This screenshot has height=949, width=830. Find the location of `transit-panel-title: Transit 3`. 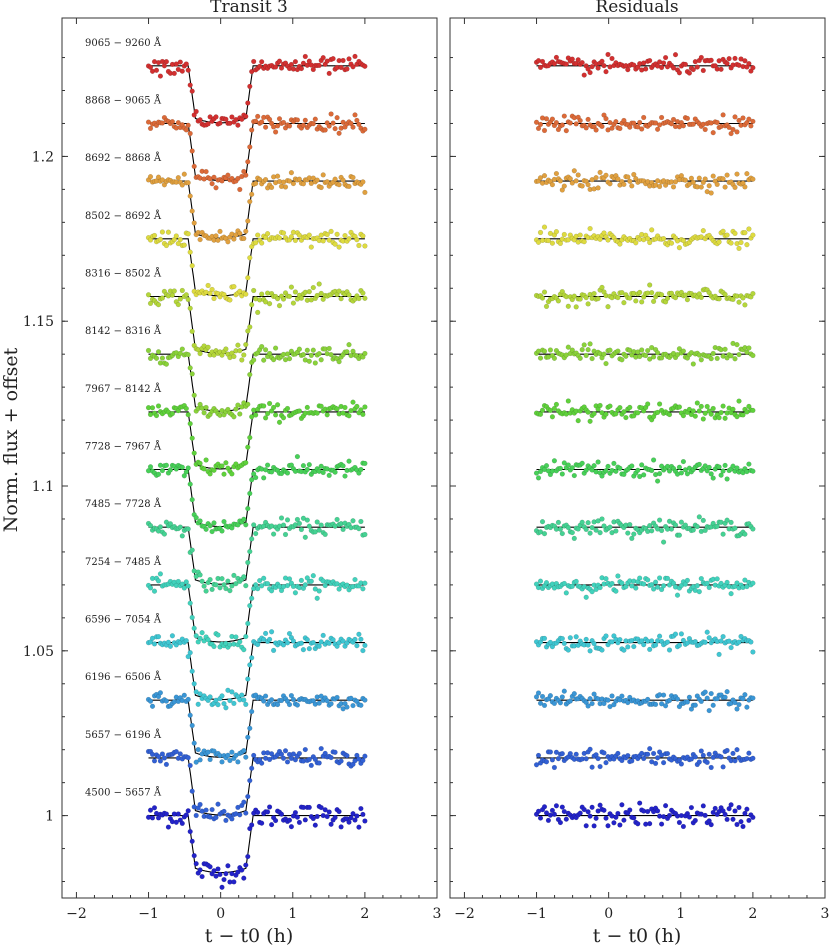

transit-panel-title: Transit 3 is located at coordinates (249, 8).